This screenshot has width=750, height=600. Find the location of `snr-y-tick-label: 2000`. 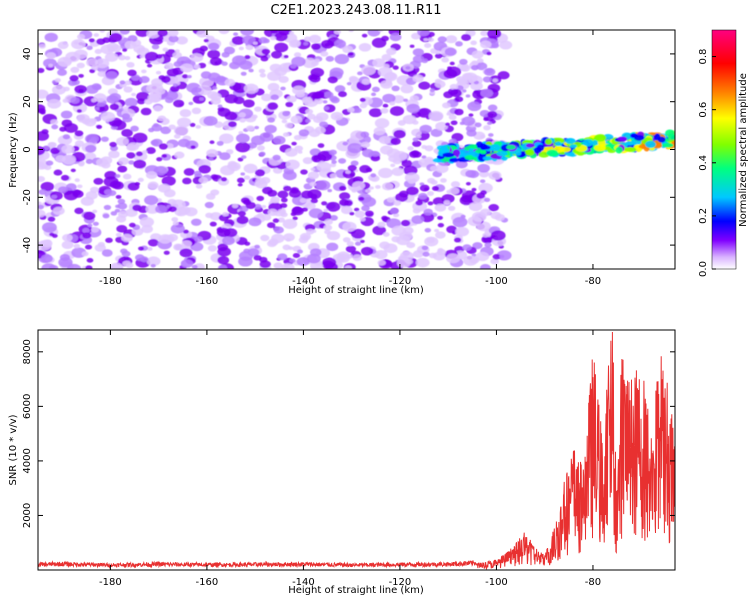

snr-y-tick-label: 2000 is located at coordinates (27, 515).